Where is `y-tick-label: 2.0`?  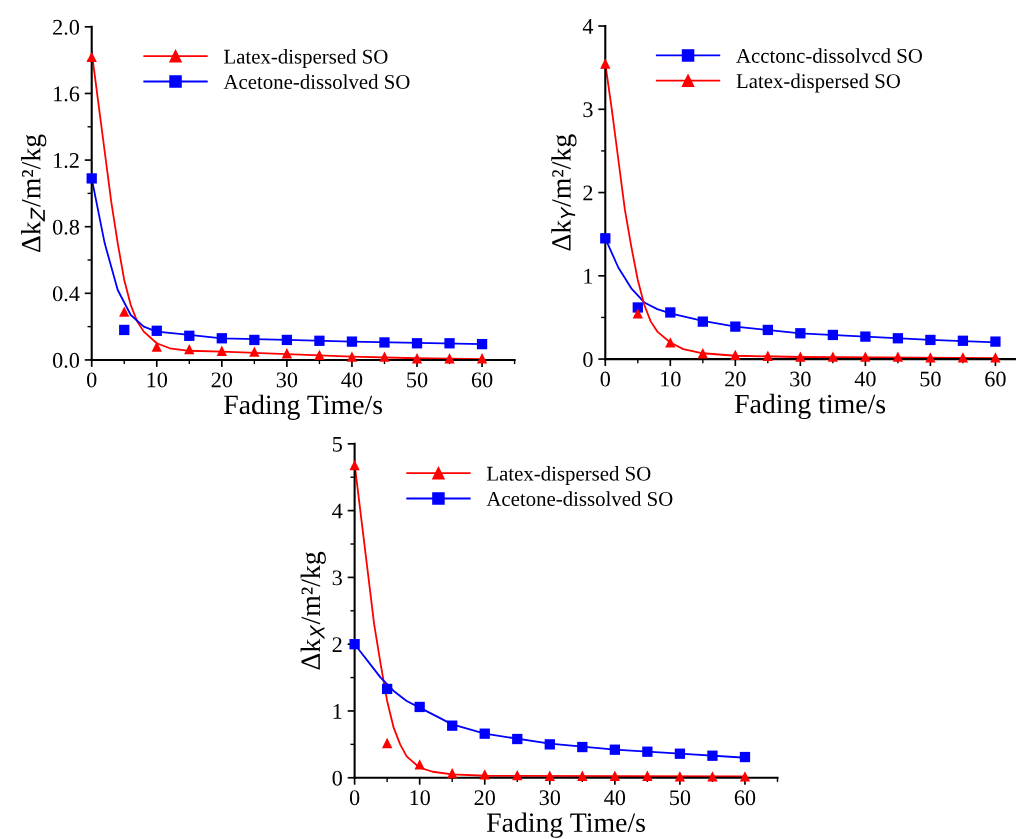
y-tick-label: 2.0 is located at coordinates (66, 27).